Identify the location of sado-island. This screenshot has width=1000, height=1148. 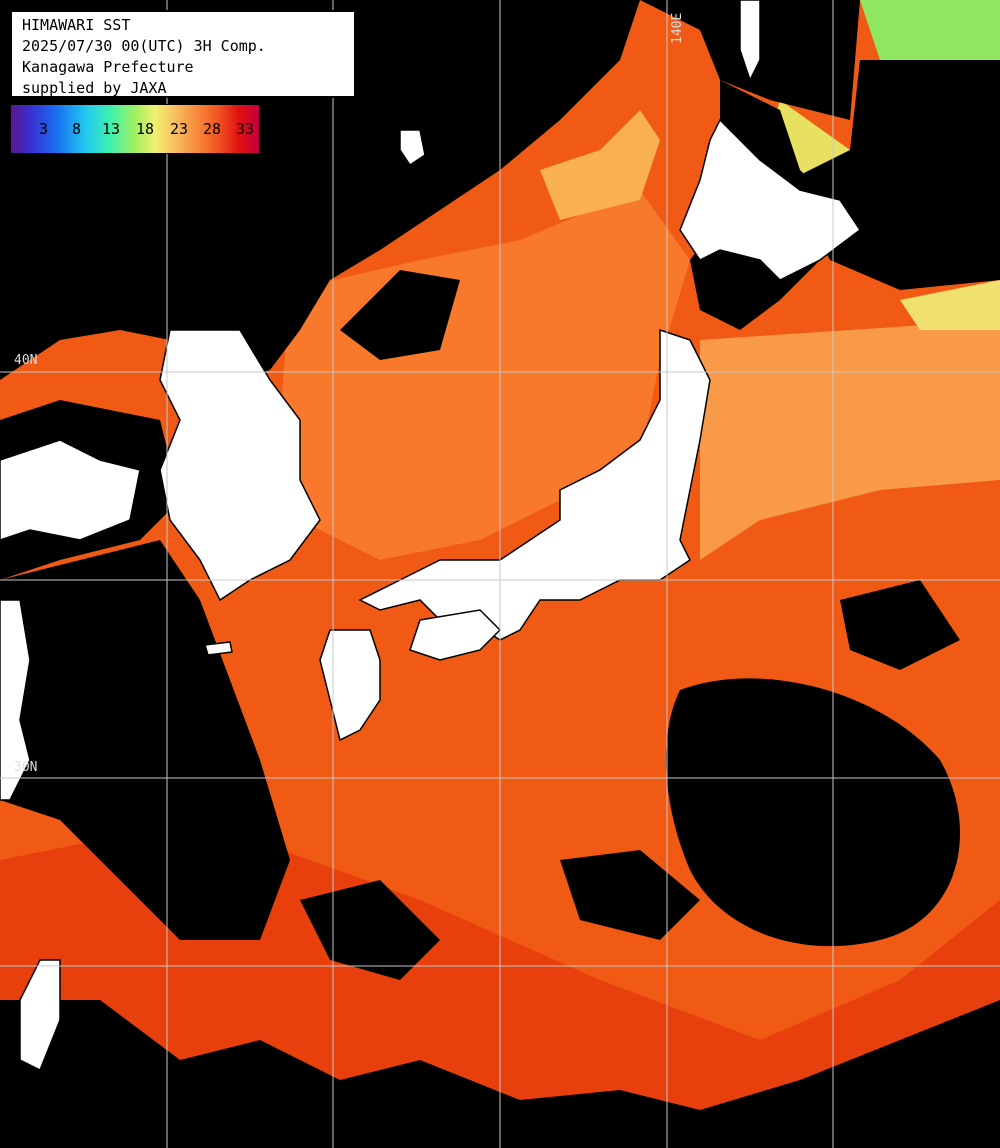
(412, 148).